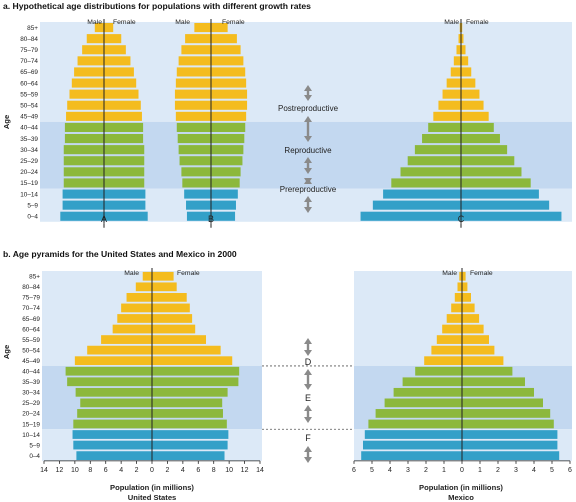 The image size is (576, 502). I want to click on a-male-label-B: Male, so click(182, 22).